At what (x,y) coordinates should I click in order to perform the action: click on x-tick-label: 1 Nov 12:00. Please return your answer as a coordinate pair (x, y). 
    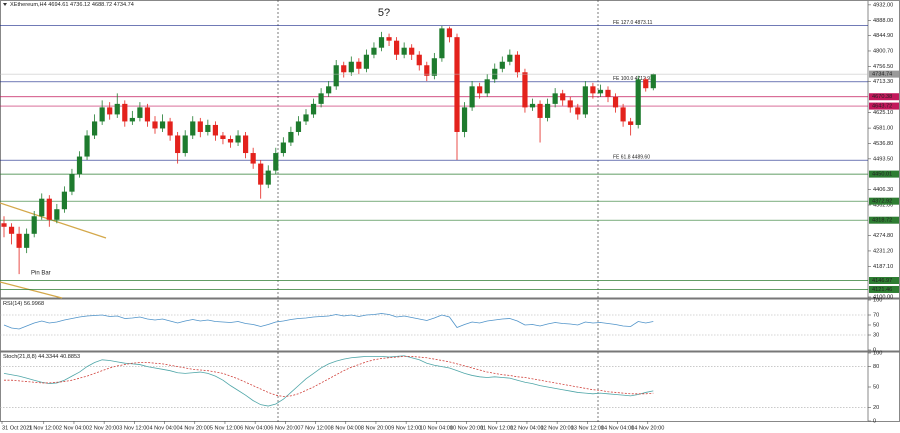
    Looking at the image, I should click on (44, 428).